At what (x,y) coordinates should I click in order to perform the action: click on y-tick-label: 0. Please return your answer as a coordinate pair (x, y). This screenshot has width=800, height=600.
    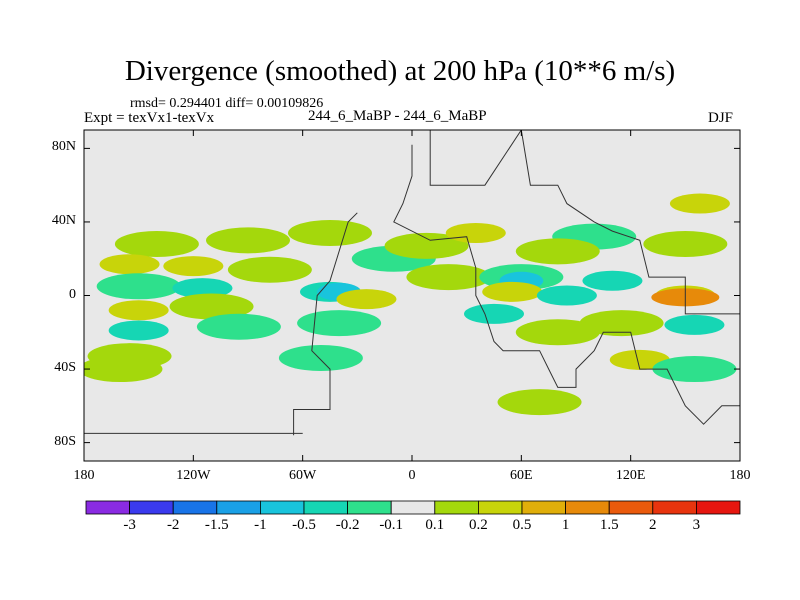
    Looking at the image, I should click on (72, 294).